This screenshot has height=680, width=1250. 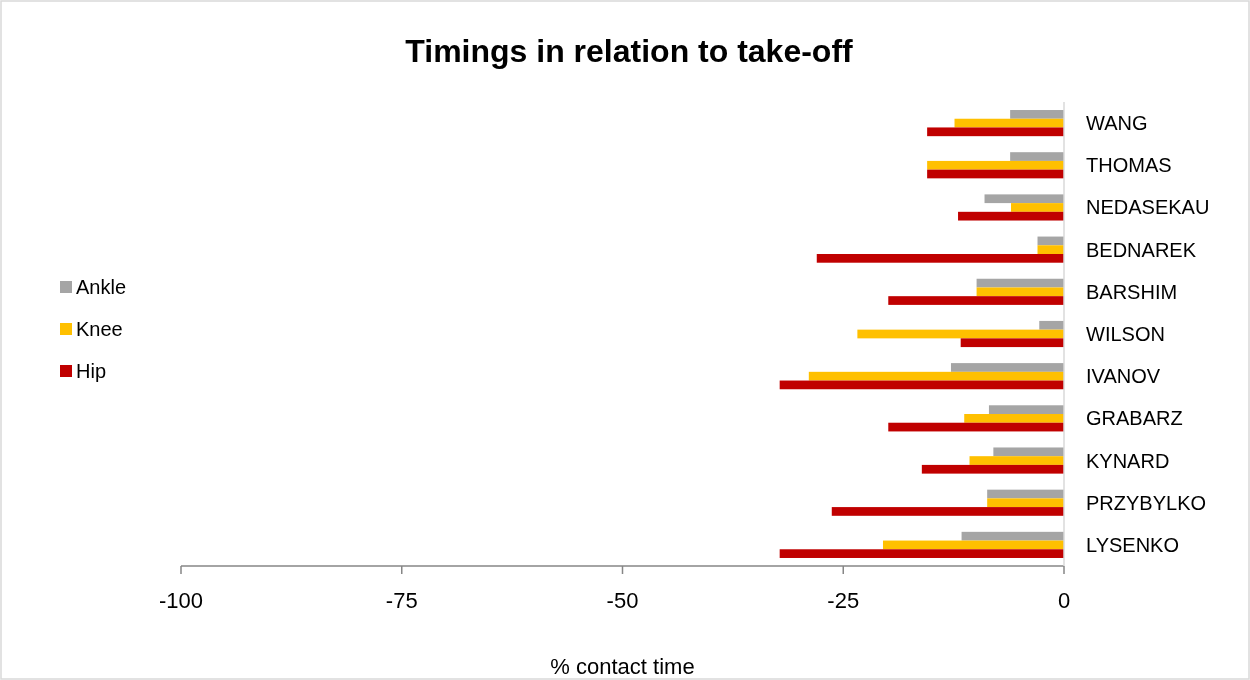 What do you see at coordinates (1148, 207) in the screenshot?
I see `y-tick-label: NEDASEKAU` at bounding box center [1148, 207].